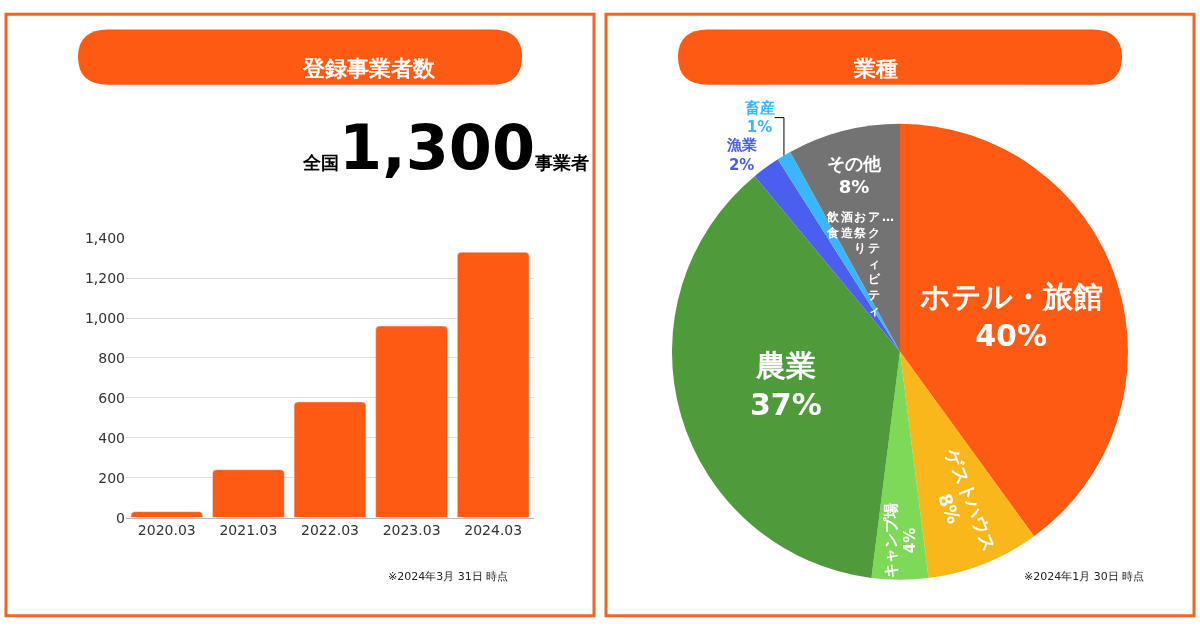  What do you see at coordinates (104, 278) in the screenshot?
I see `y-tick-label: 1,200` at bounding box center [104, 278].